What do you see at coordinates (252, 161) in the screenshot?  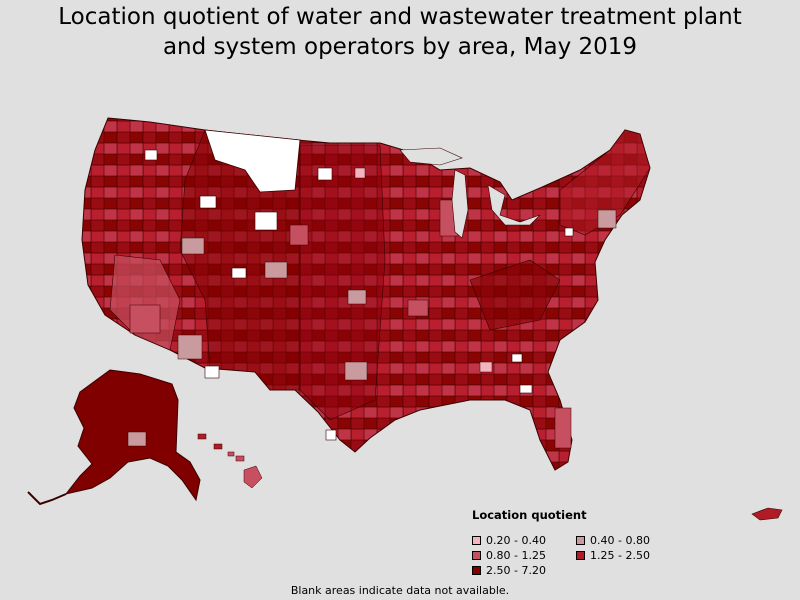 I see `no-data-montana` at bounding box center [252, 161].